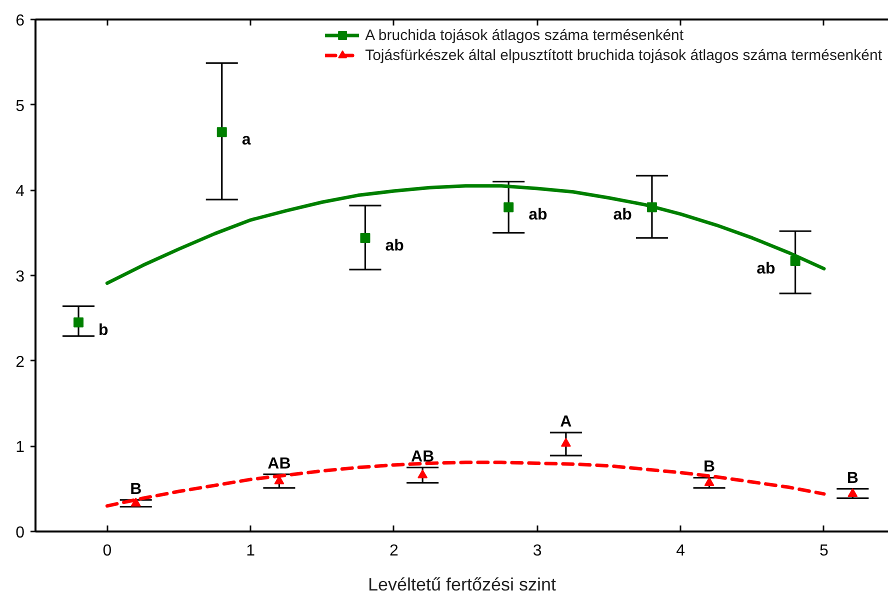 The width and height of the screenshot is (888, 603). I want to click on x-tick-label: 4, so click(681, 551).